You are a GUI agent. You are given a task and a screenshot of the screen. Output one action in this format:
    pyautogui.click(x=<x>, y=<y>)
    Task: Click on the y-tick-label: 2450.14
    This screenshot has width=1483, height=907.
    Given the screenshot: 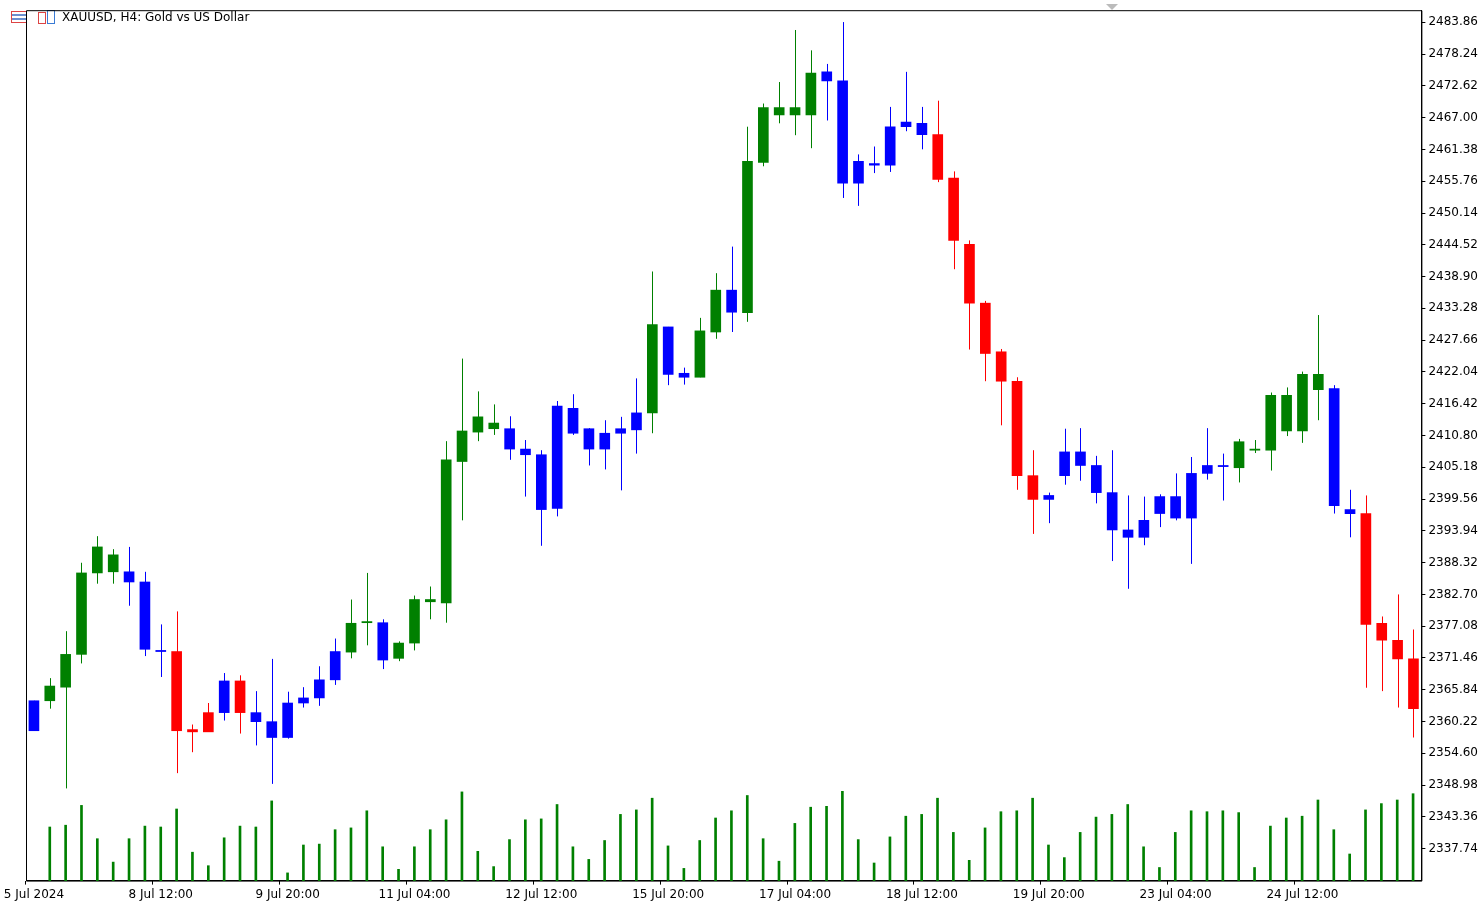 What is the action you would take?
    pyautogui.click(x=1453, y=212)
    